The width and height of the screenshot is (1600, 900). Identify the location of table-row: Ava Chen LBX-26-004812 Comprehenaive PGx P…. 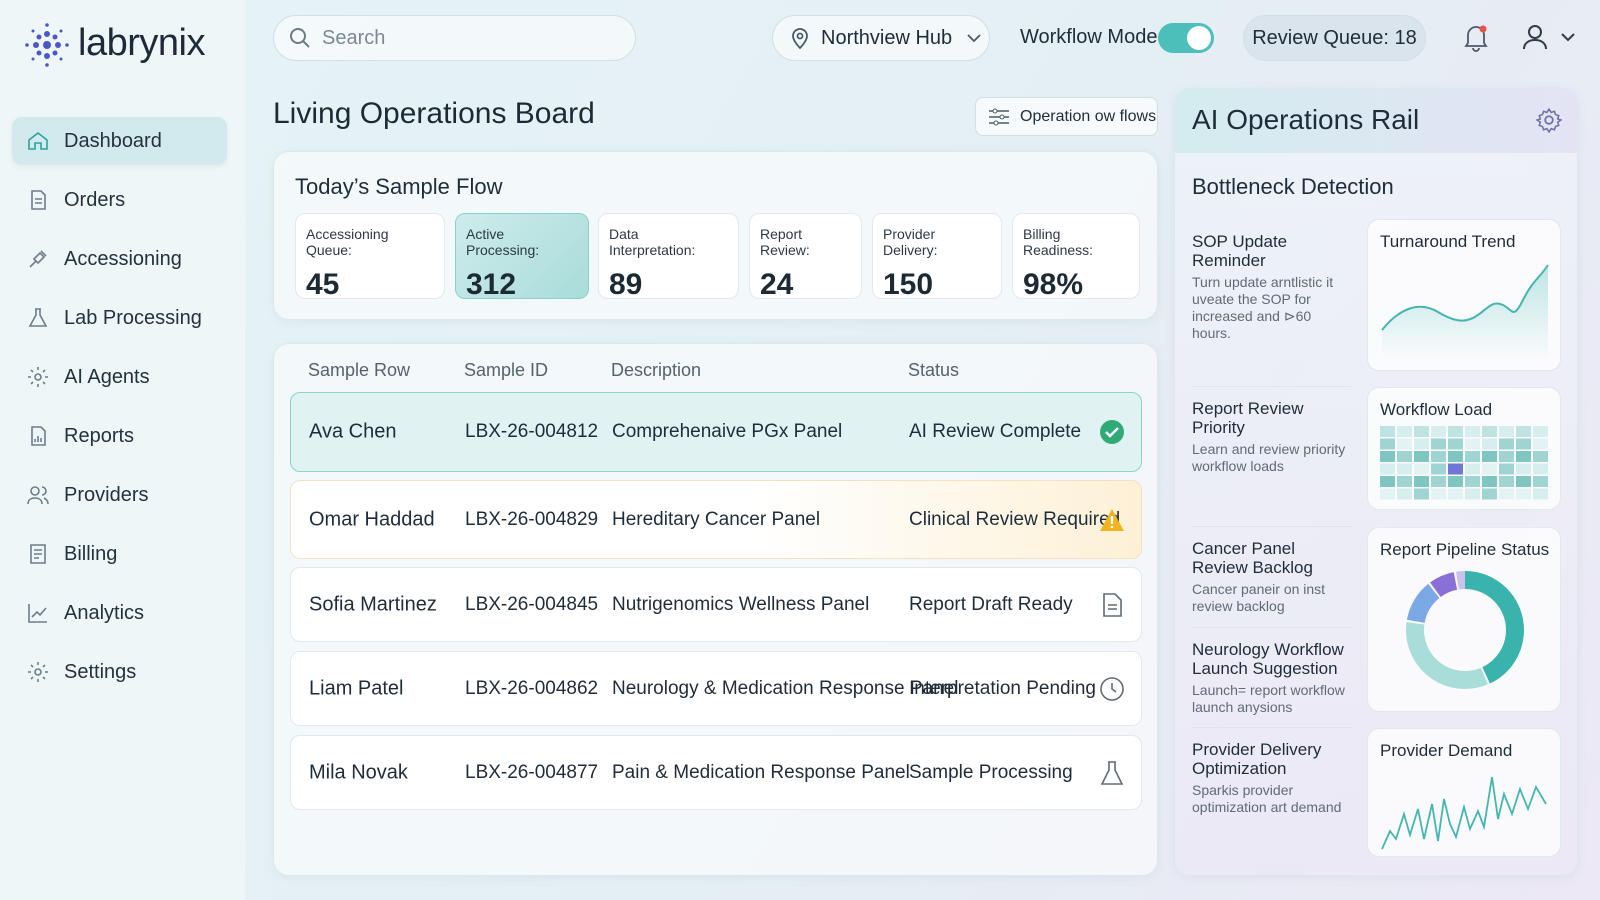
(716, 432).